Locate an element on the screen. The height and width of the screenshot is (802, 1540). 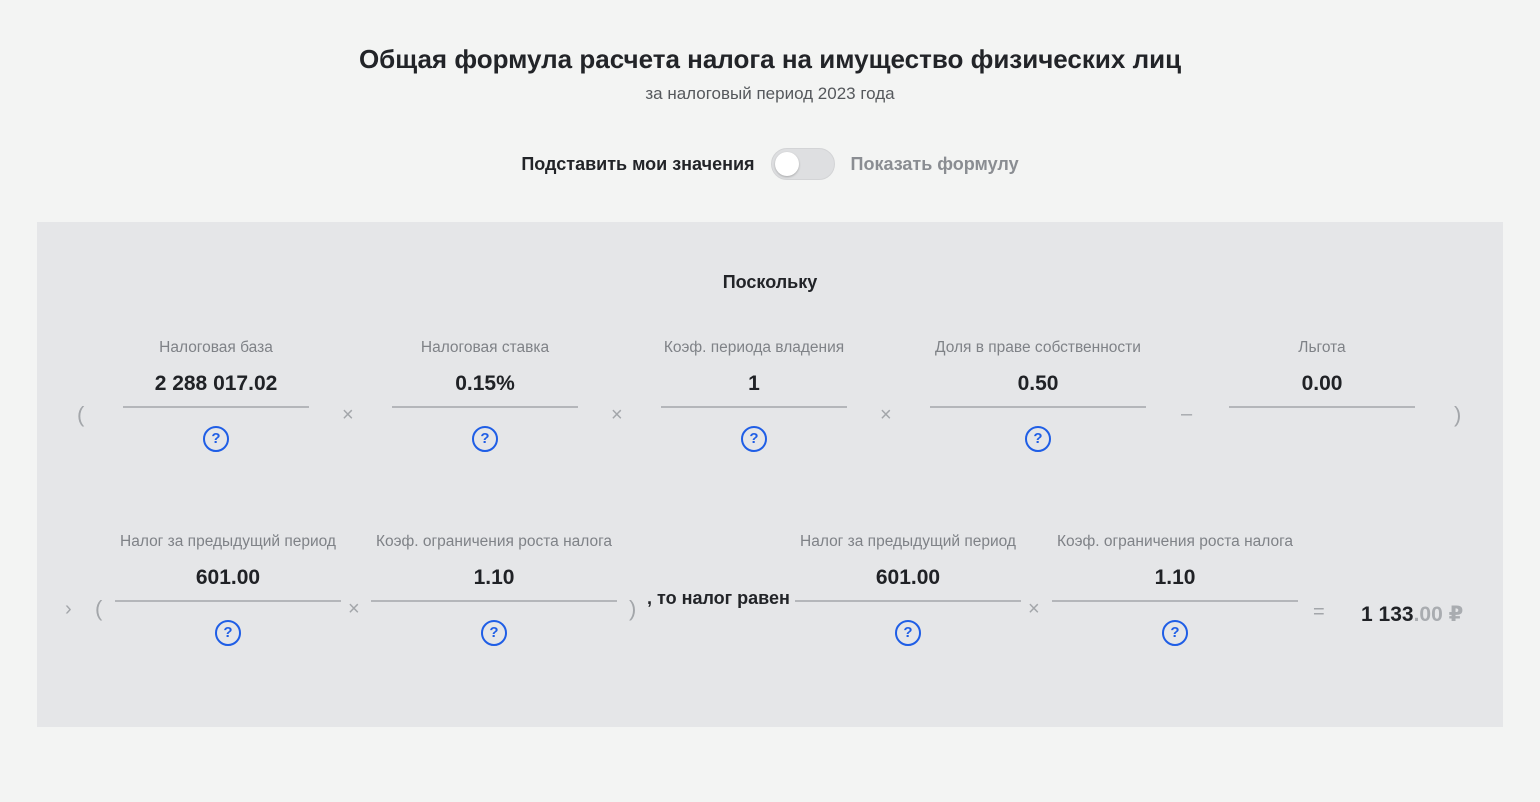
field-tax-base: Налоговая база 2 288 017.02 ? is located at coordinates (216, 395).